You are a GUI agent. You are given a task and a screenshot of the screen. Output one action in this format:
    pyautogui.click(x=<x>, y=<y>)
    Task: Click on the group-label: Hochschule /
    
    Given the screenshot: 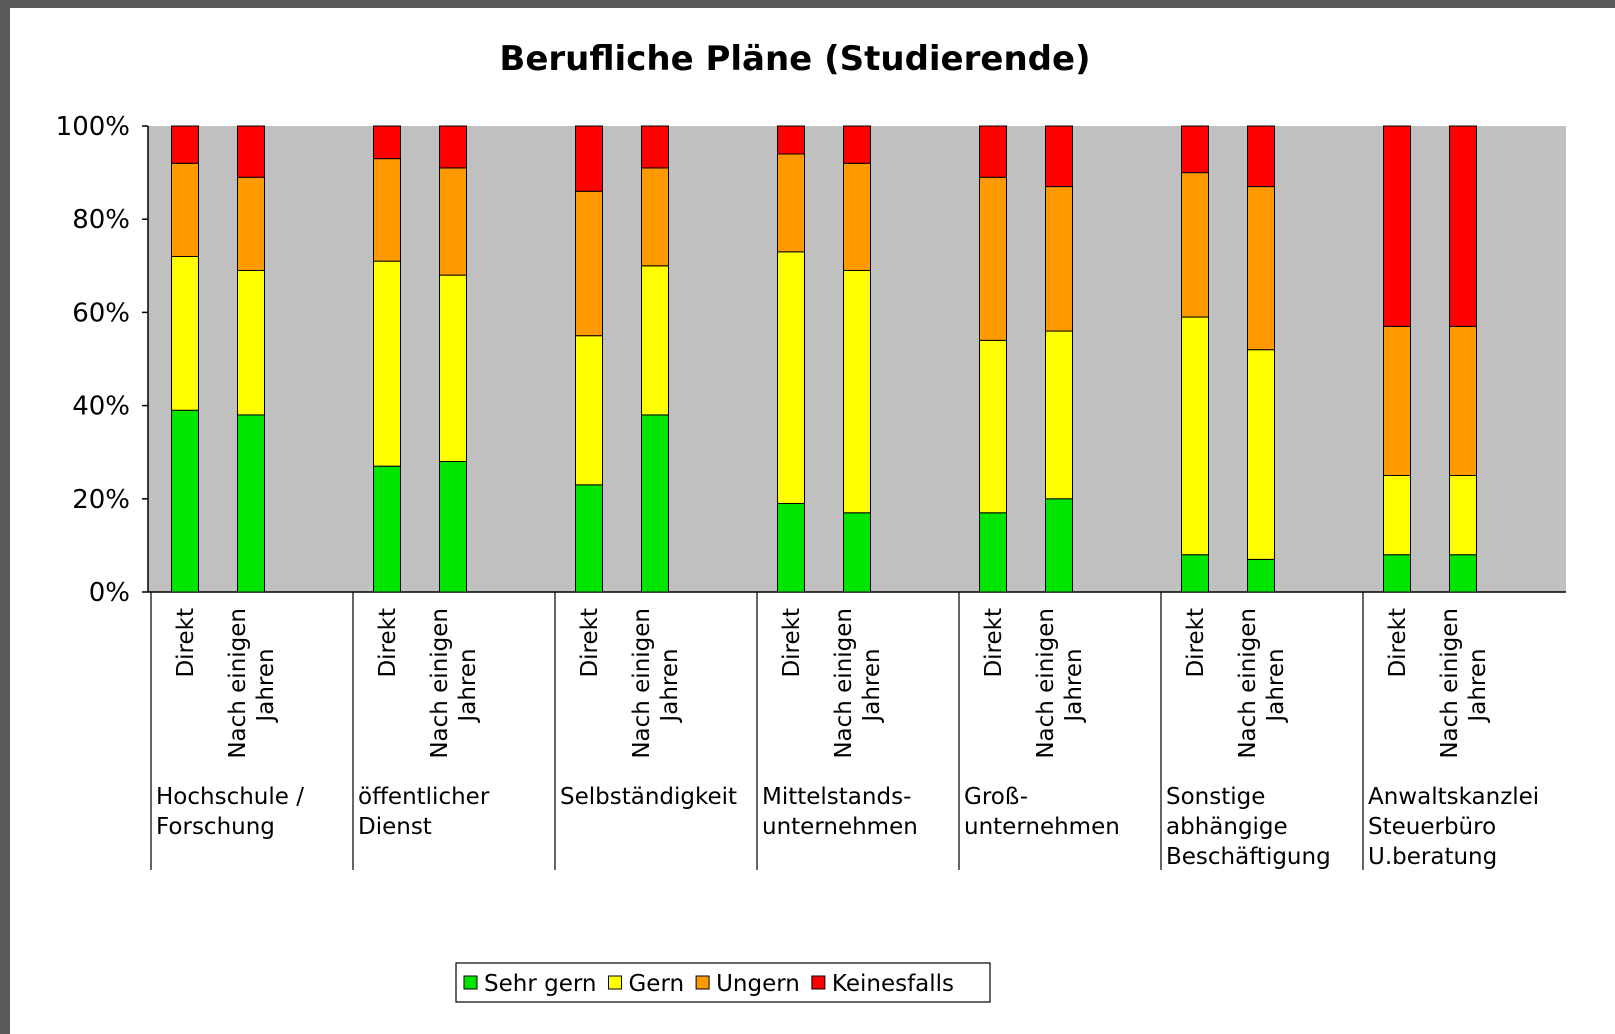 What is the action you would take?
    pyautogui.click(x=230, y=797)
    